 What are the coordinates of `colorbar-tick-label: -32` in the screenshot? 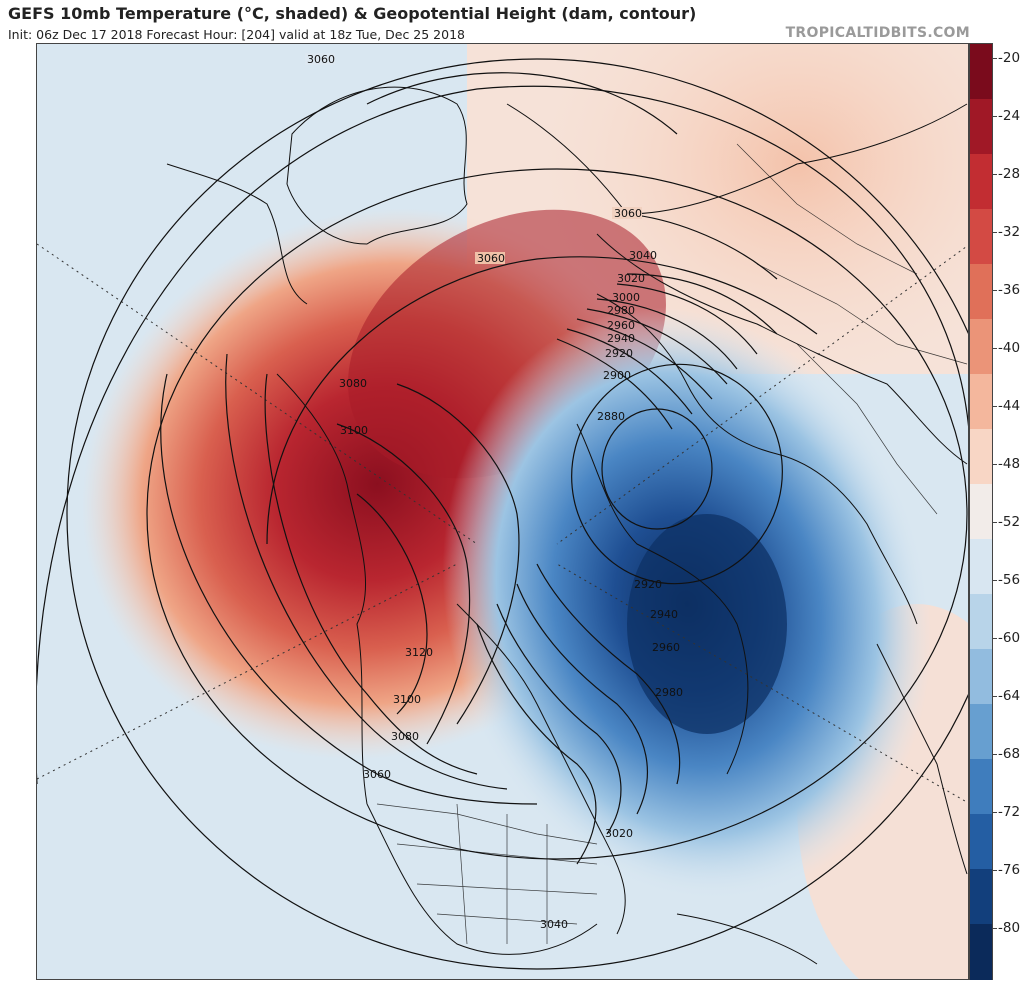 It's located at (1009, 232).